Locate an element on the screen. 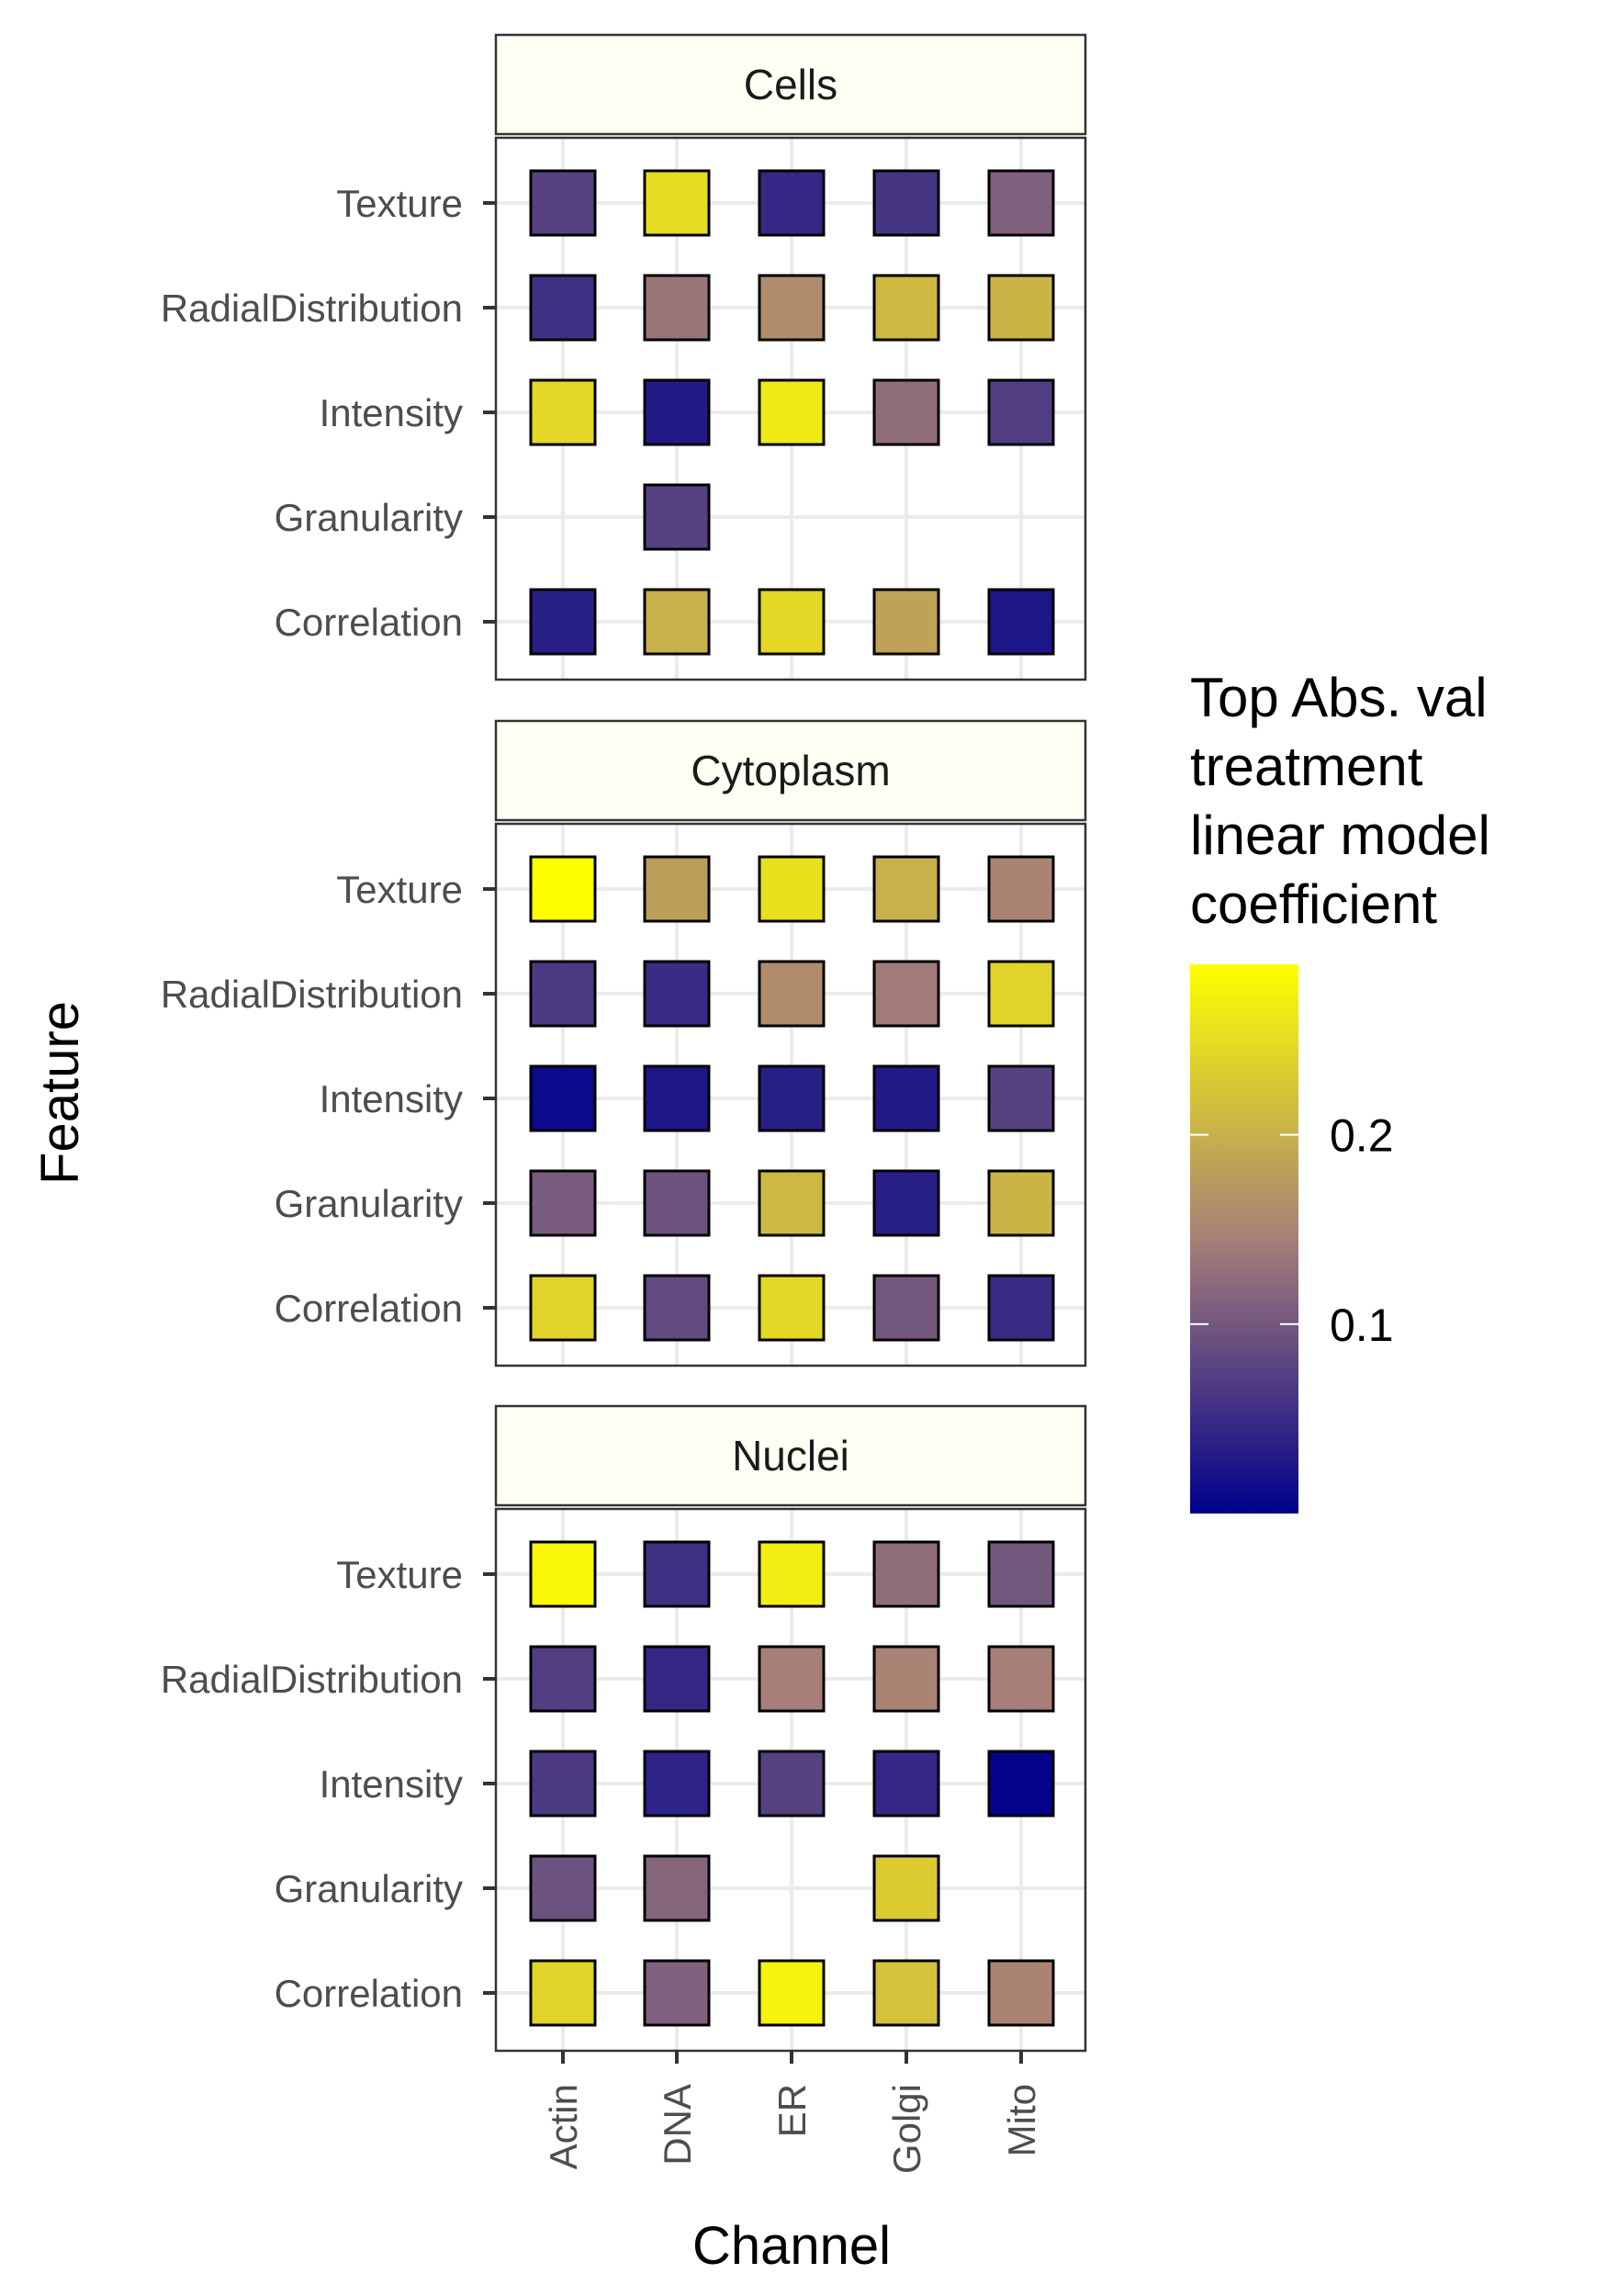 The image size is (1607, 2296). x-tick-label: Actin is located at coordinates (563, 2126).